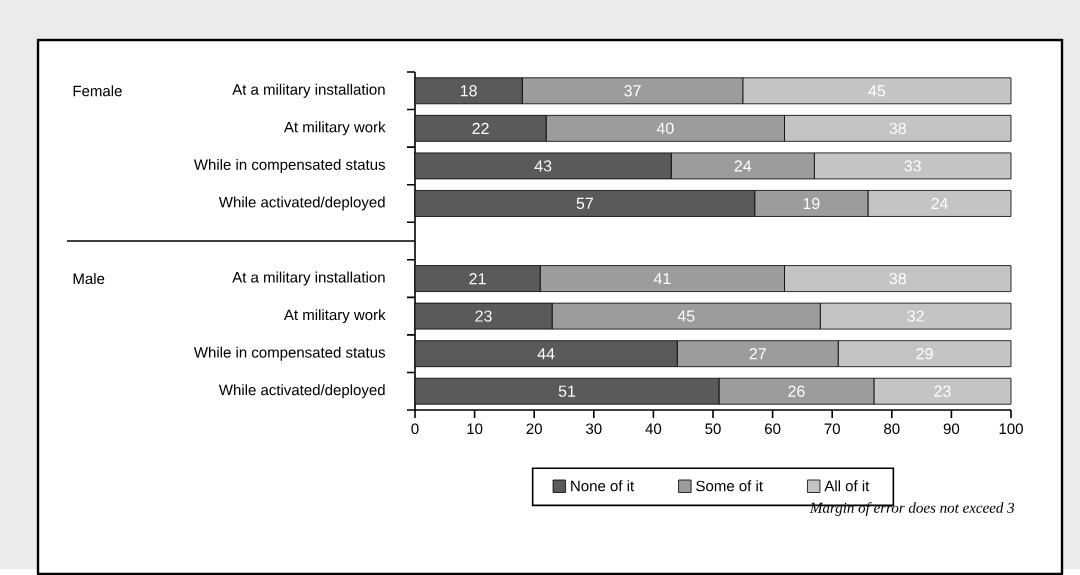 Image resolution: width=1080 pixels, height=575 pixels. What do you see at coordinates (847, 486) in the screenshot?
I see `legend-label: All of it` at bounding box center [847, 486].